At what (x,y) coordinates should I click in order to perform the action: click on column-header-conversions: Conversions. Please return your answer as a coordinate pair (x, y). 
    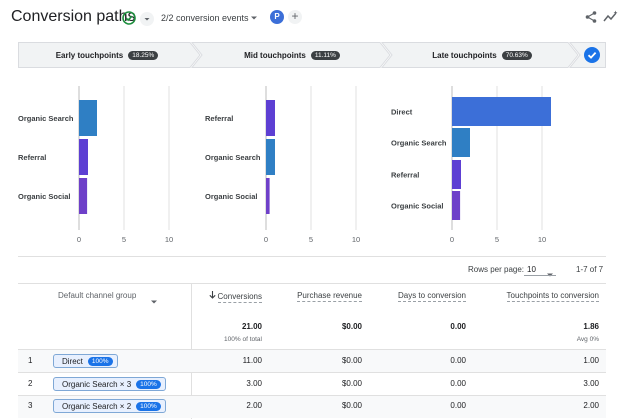
    Looking at the image, I should click on (235, 297).